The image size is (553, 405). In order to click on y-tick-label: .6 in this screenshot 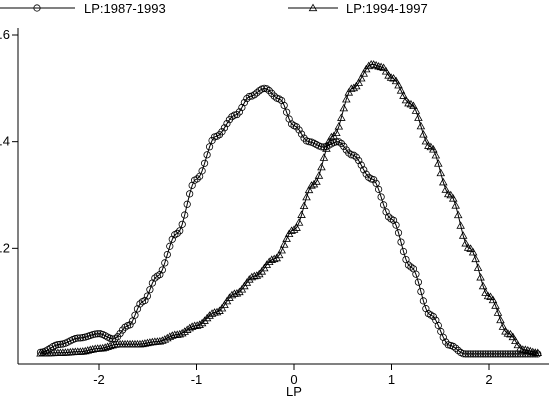, I will do `click(5, 34)`.